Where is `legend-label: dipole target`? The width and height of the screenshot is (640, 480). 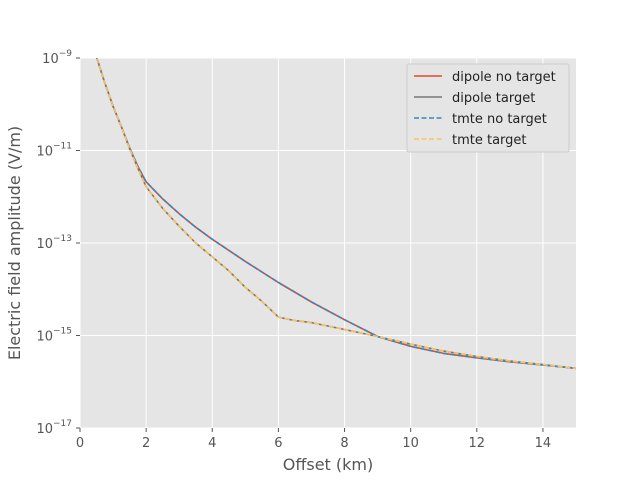
legend-label: dipole target is located at coordinates (493, 98).